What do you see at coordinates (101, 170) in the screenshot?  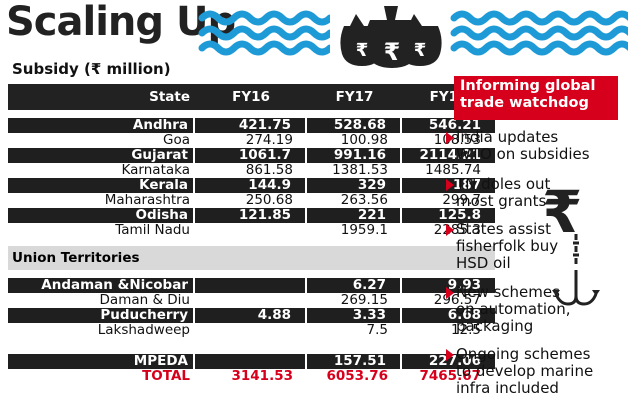 I see `state-cell: Karnataka` at bounding box center [101, 170].